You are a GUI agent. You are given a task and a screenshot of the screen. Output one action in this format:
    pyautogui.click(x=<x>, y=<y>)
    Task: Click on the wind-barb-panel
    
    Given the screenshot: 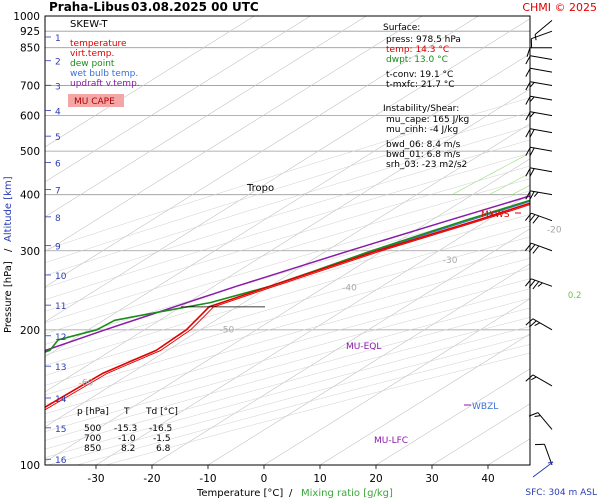 What is the action you would take?
    pyautogui.click(x=539, y=248)
    